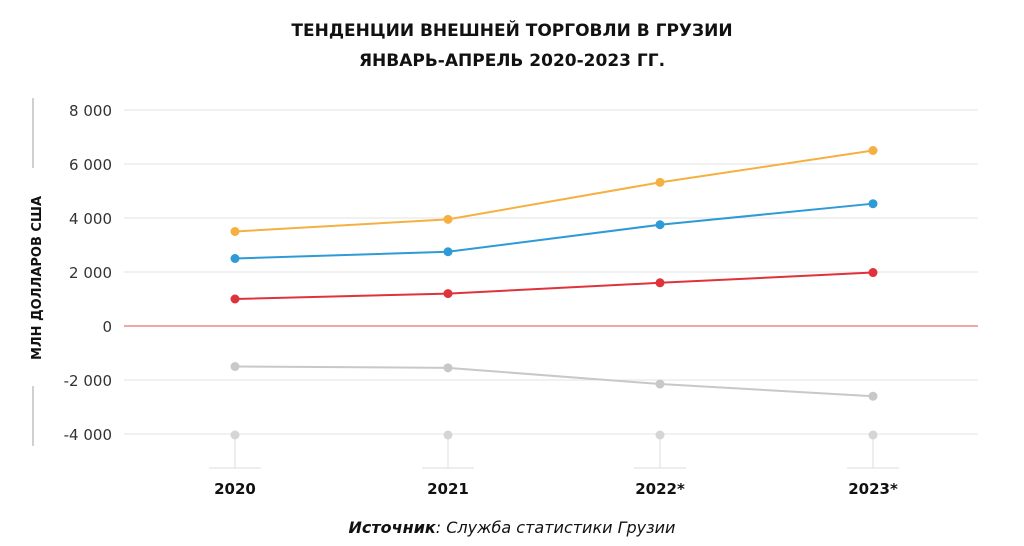  Describe the element at coordinates (90, 273) in the screenshot. I see `y-tick-label: 2 000` at that location.